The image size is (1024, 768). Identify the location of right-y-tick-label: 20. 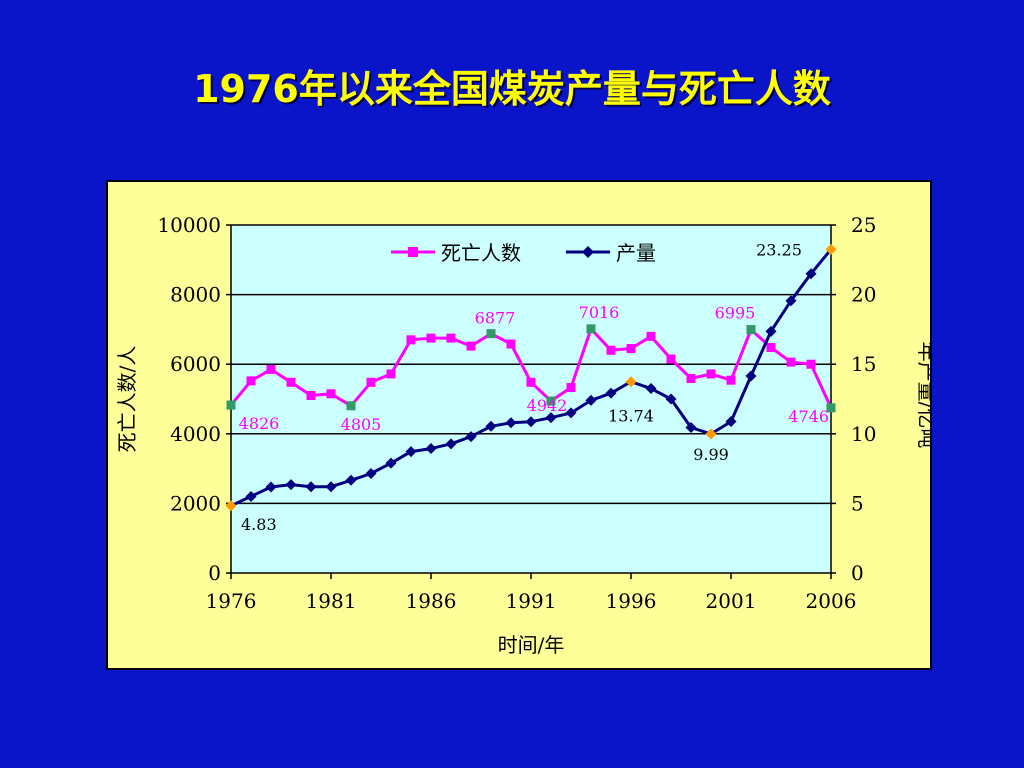
(863, 295).